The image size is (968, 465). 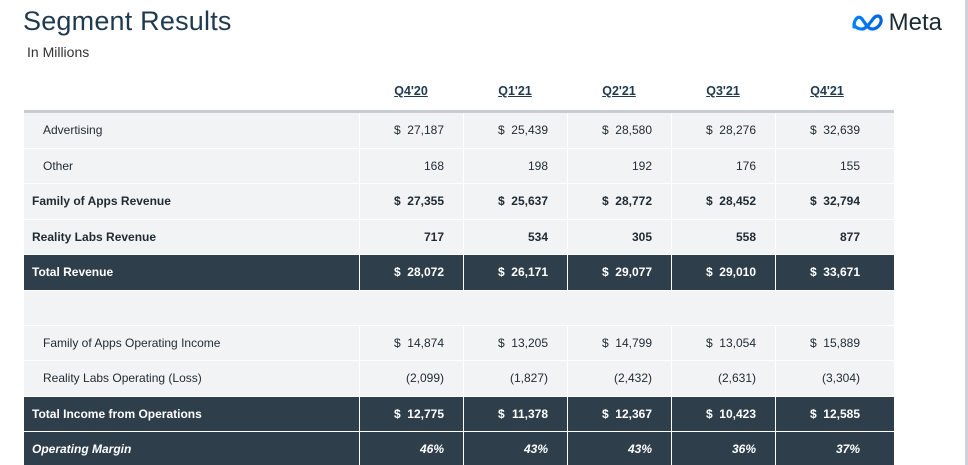 I want to click on table-cell: $11,378, so click(x=515, y=413).